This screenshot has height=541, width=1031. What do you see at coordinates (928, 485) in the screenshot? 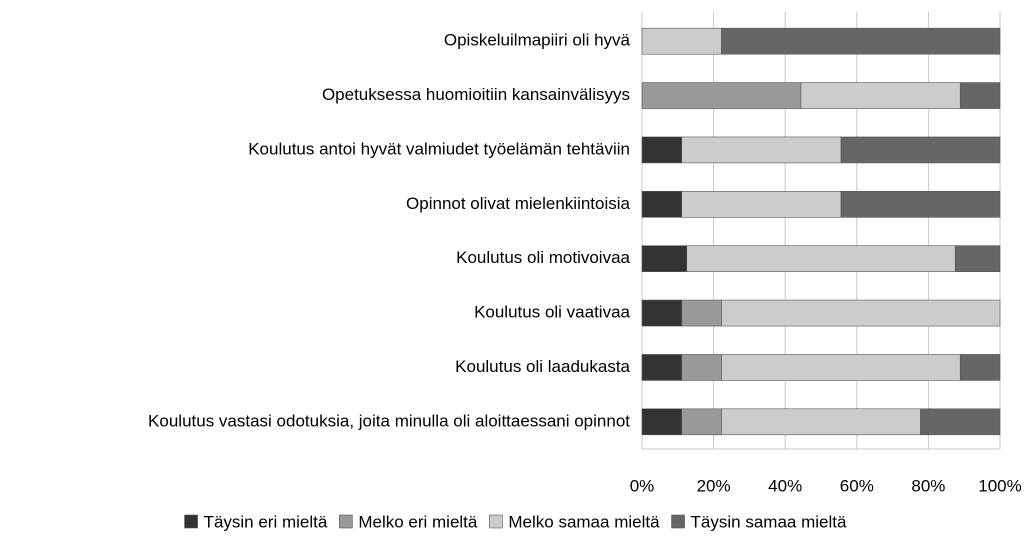
I see `x-tick-label: 80%` at bounding box center [928, 485].